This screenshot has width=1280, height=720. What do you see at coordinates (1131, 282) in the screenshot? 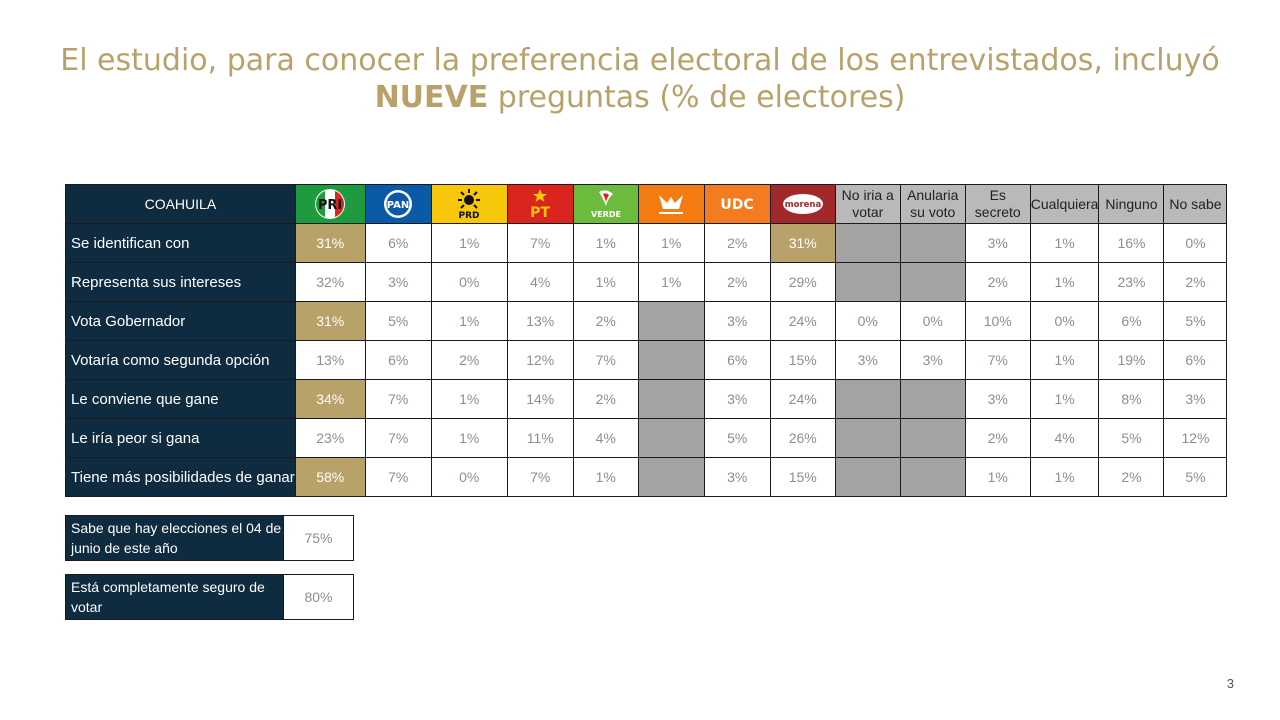
I see `table-cell: 23%` at bounding box center [1131, 282].